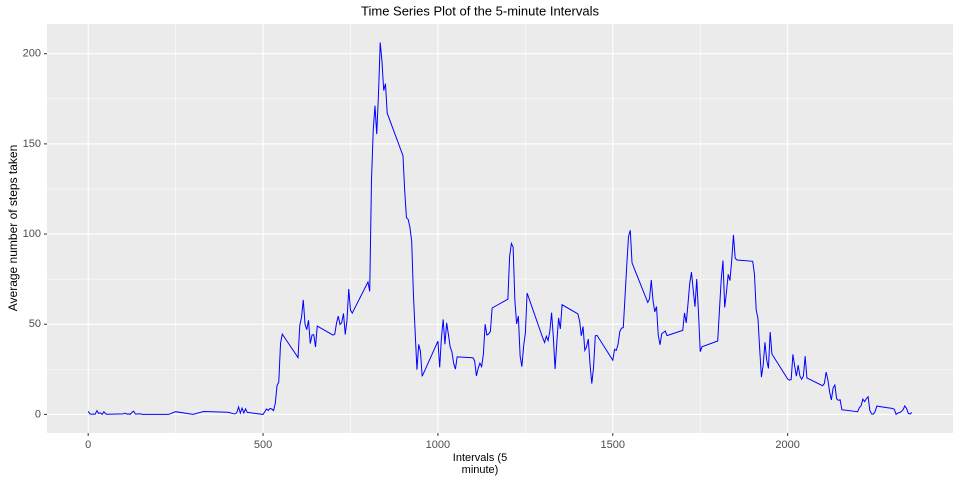 This screenshot has width=960, height=480. I want to click on x-tick-label: 0, so click(88, 445).